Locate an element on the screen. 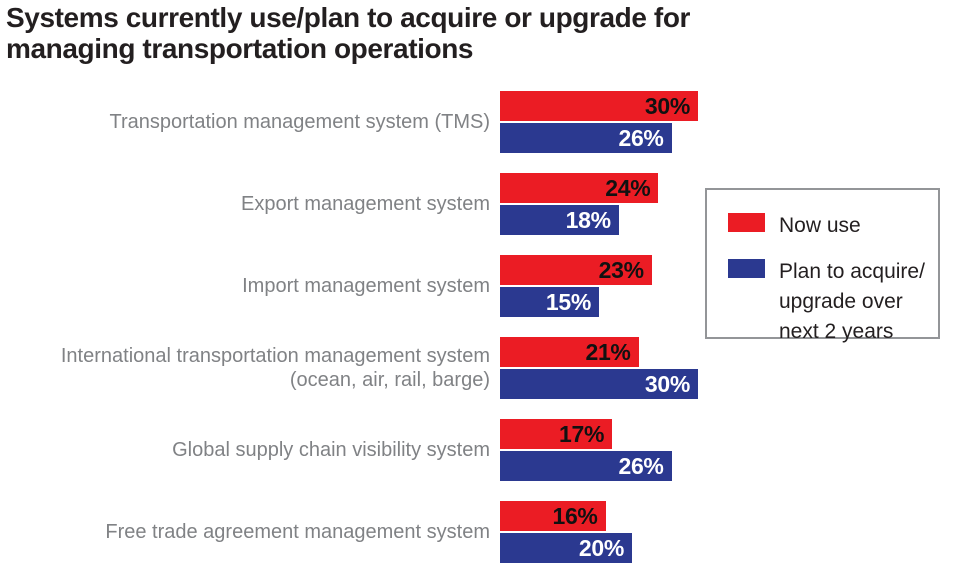  category-label: Import management system is located at coordinates (245, 286).